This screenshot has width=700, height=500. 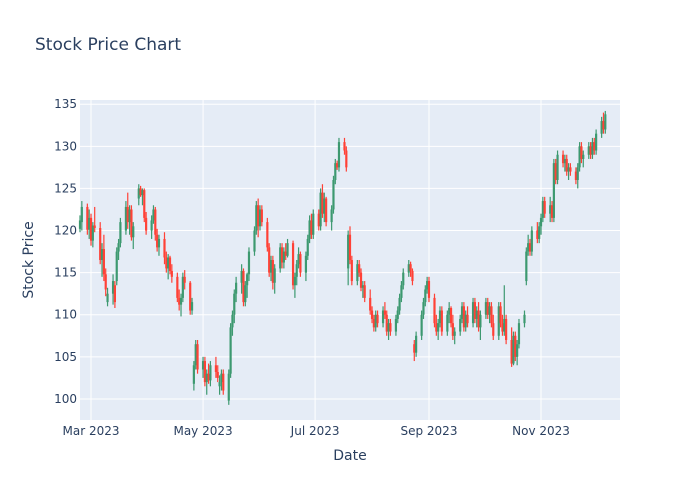 I want to click on x-tick-label: Mar 2023, so click(x=91, y=431).